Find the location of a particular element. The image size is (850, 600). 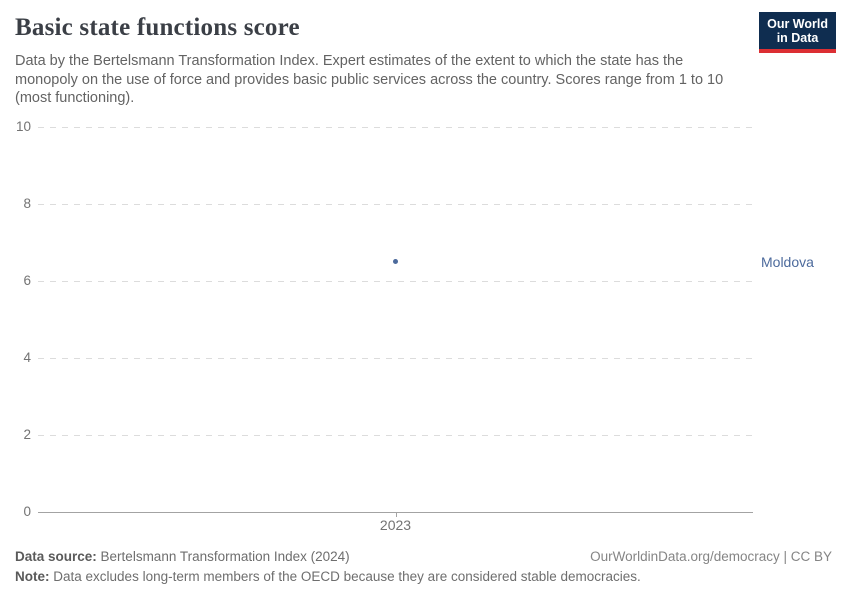

y-tick-label-4: 4 is located at coordinates (27, 357).